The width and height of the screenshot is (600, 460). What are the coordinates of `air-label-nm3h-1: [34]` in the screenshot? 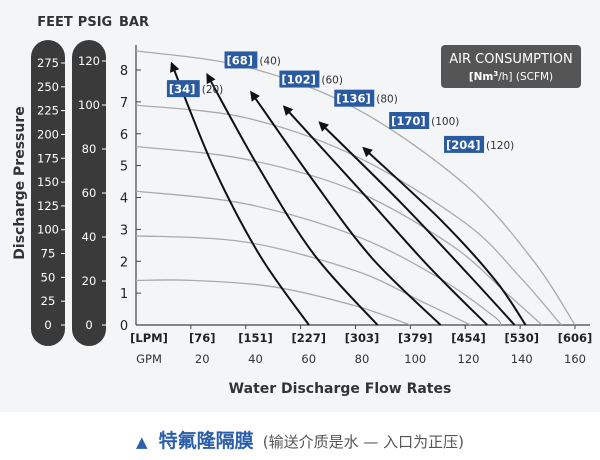 It's located at (182, 89).